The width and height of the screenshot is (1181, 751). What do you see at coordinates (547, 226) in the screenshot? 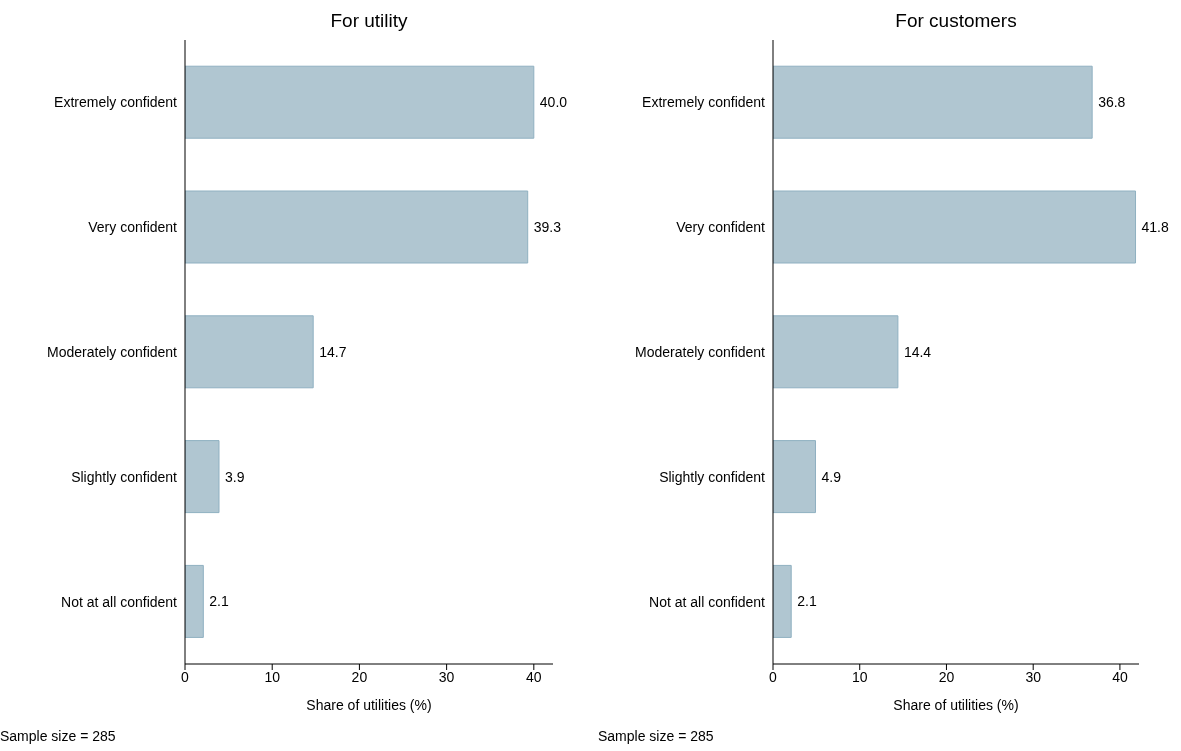
I see `data-label: 39.3` at bounding box center [547, 226].